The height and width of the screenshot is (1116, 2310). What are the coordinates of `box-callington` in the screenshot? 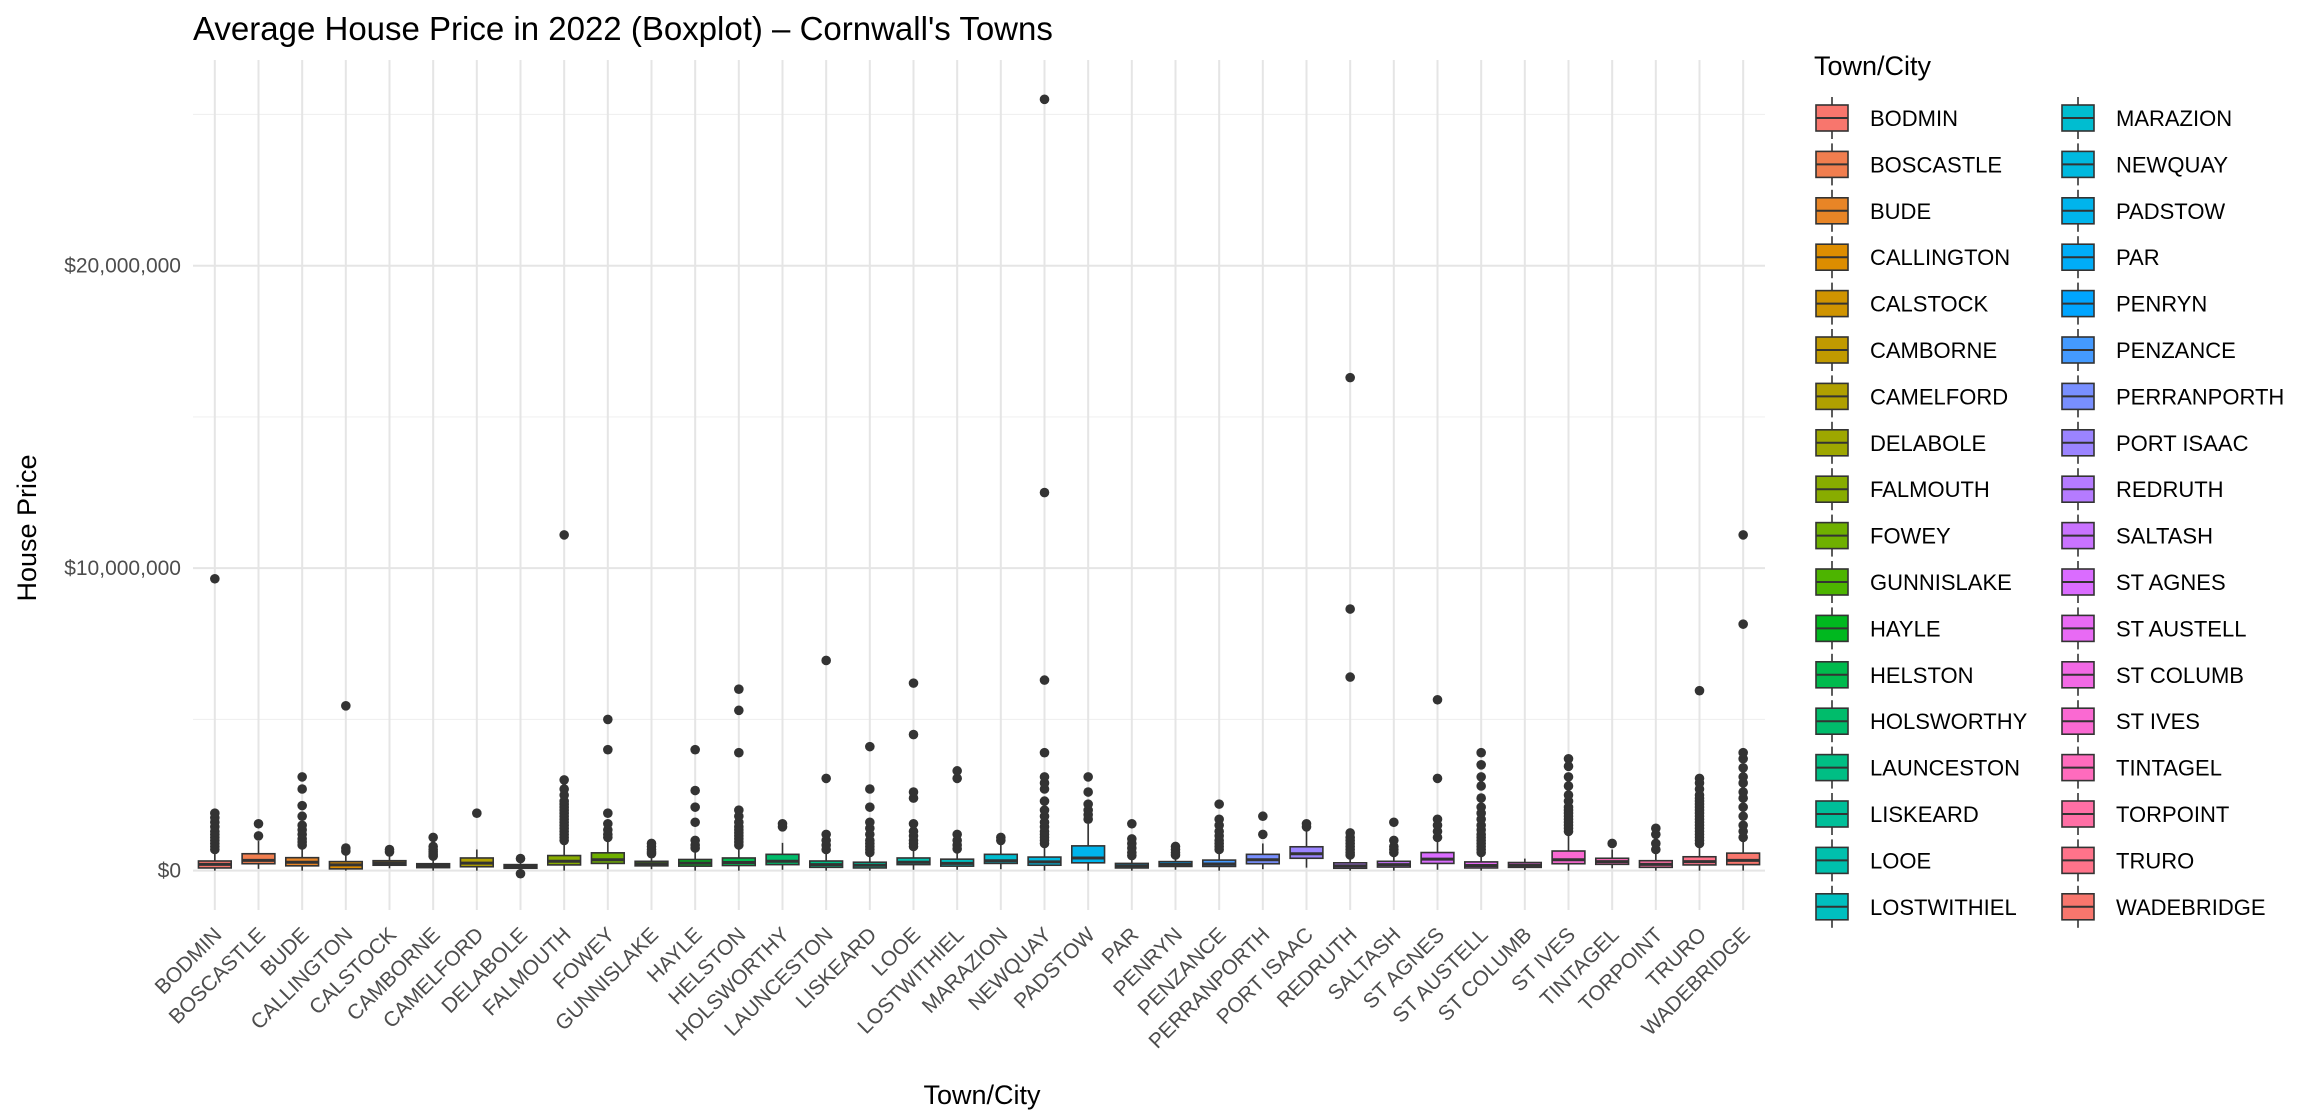 It's located at (346, 786).